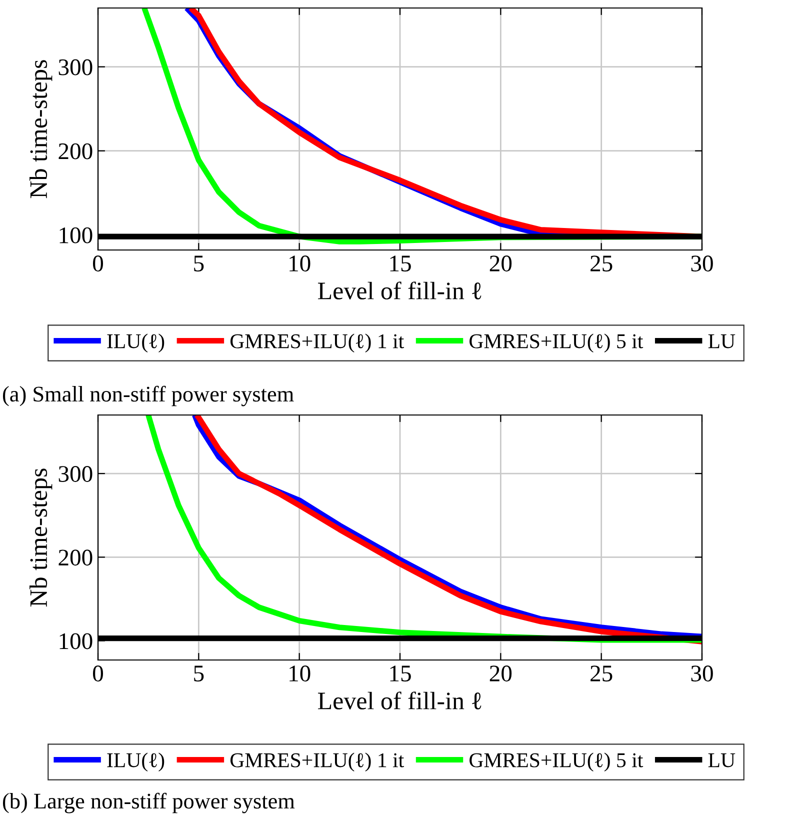  Describe the element at coordinates (148, 803) in the screenshot. I see `text: (b) Large non-stiff power system` at that location.